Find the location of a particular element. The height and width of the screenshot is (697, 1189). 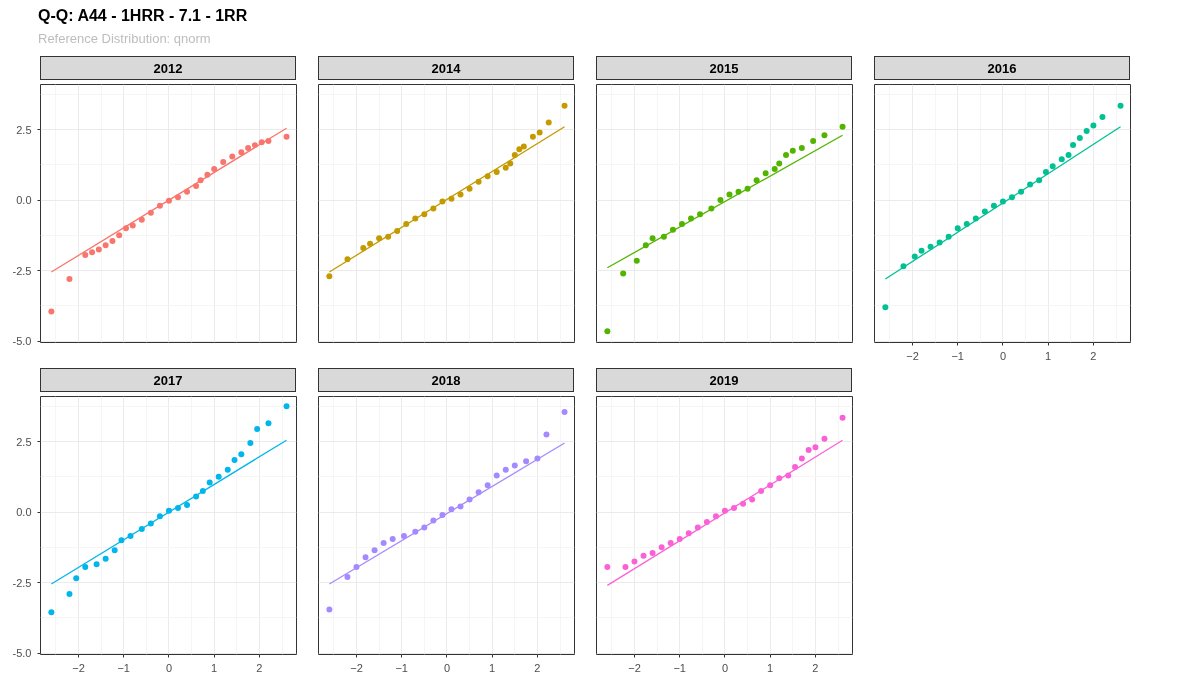

chart-title: 2017 is located at coordinates (168, 381).